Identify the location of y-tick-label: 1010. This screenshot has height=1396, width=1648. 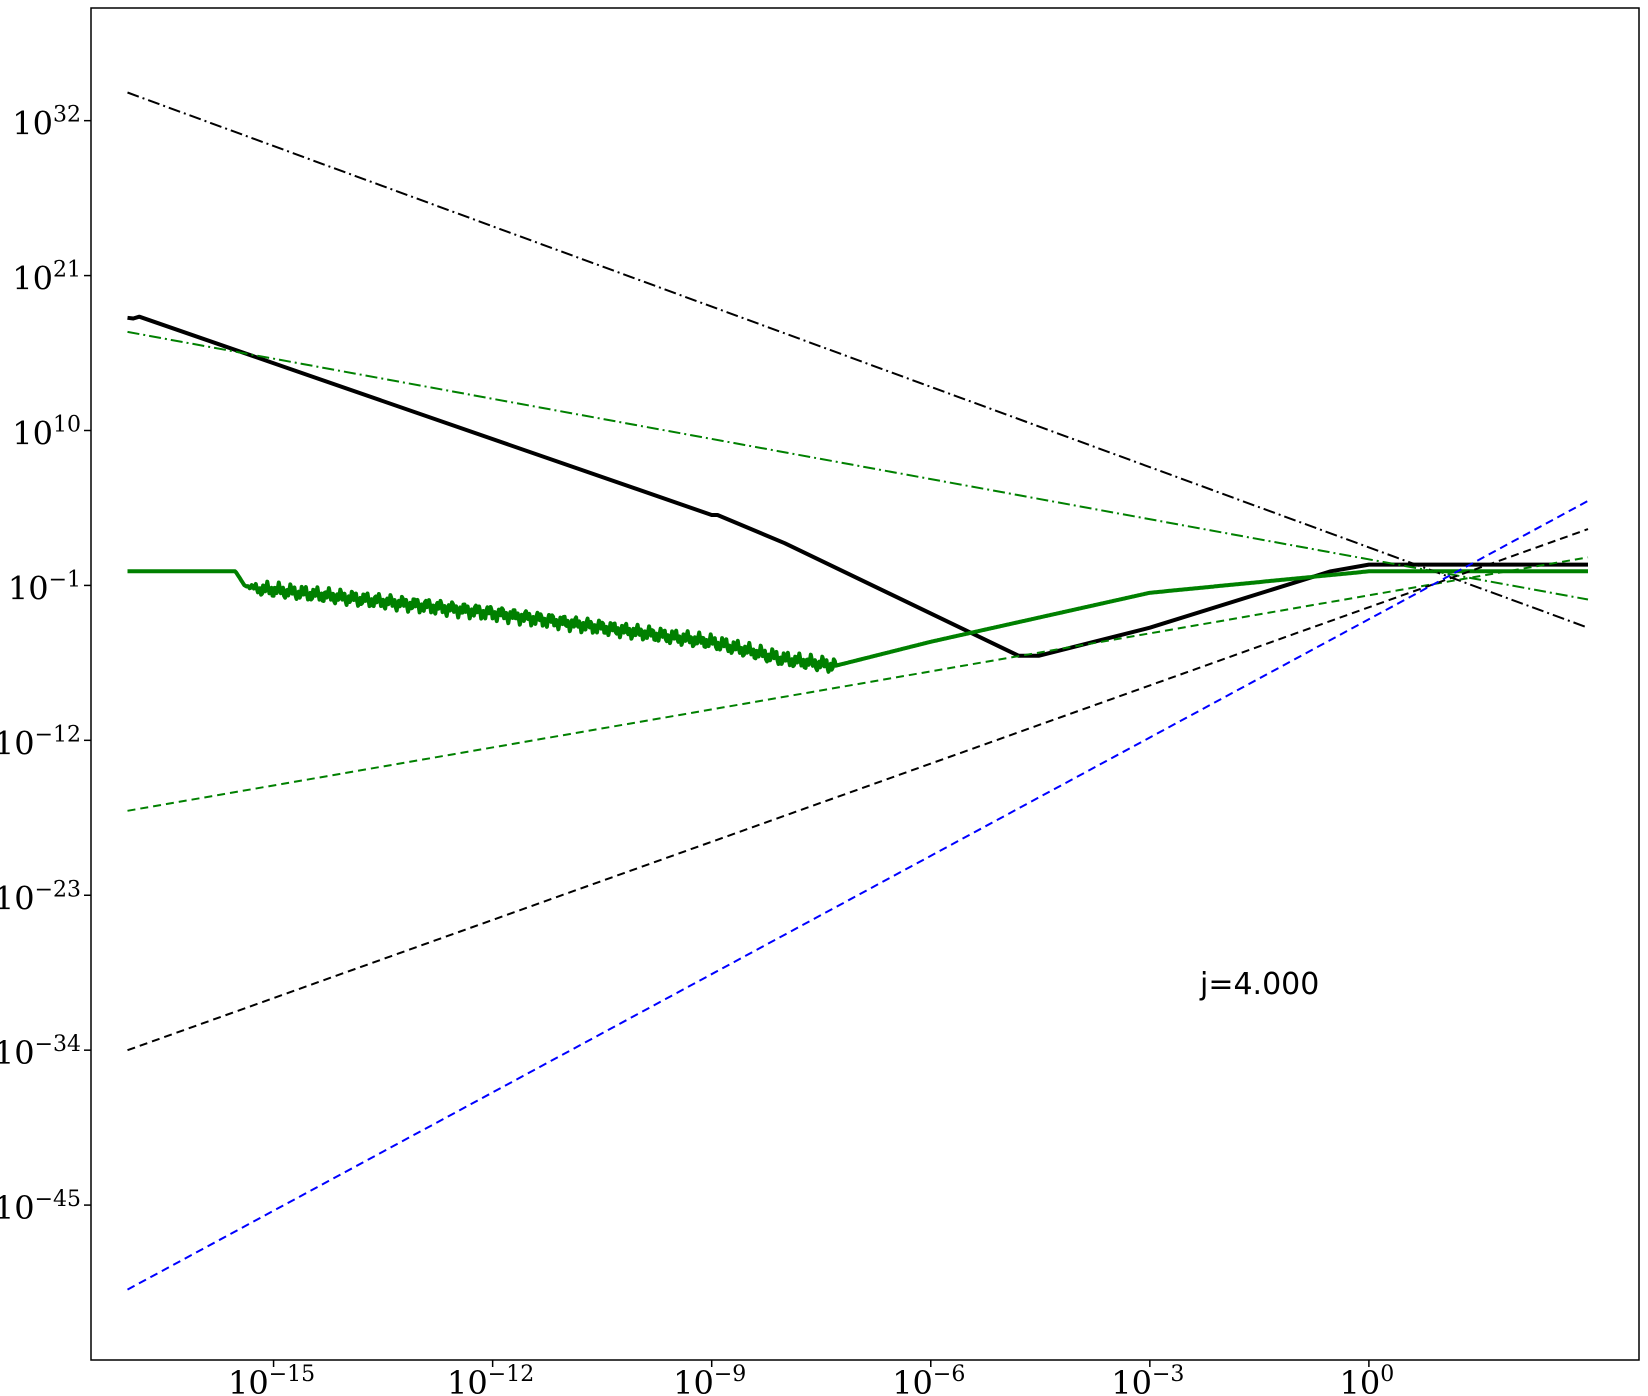
(46, 433).